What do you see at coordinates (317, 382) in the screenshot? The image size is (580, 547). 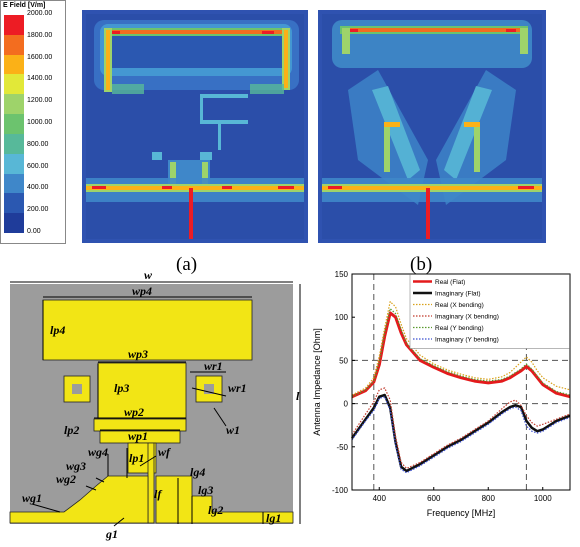 I see `y-axis-label: Antenna Impedance [Ohm]` at bounding box center [317, 382].